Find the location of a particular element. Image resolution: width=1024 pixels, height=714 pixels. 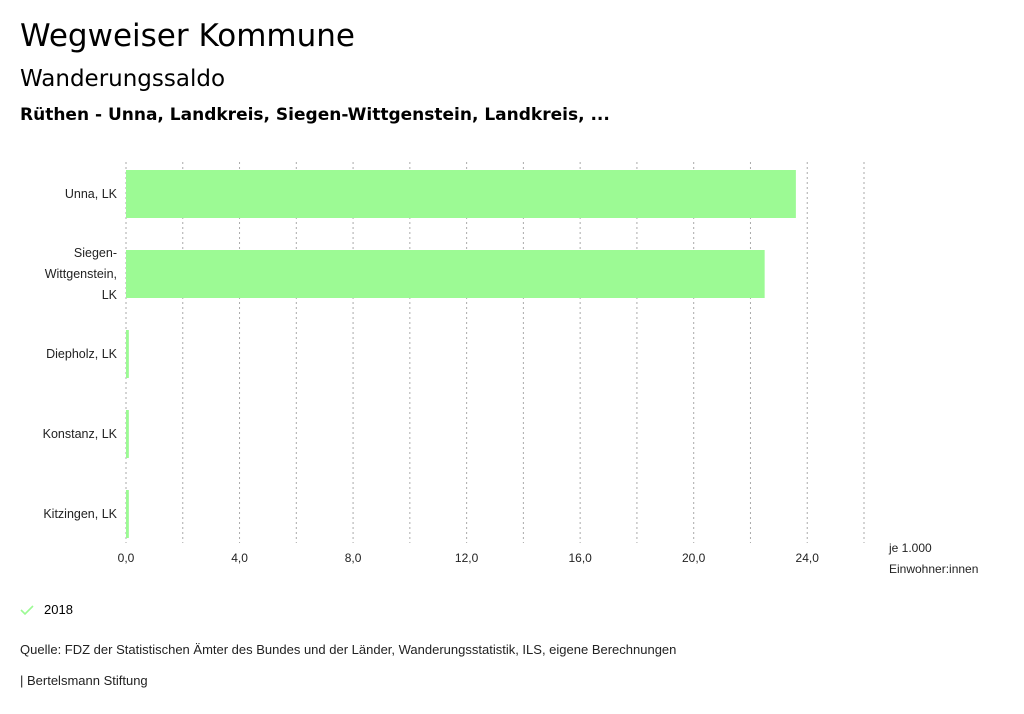

x-tick-label: 24,0 is located at coordinates (808, 558).